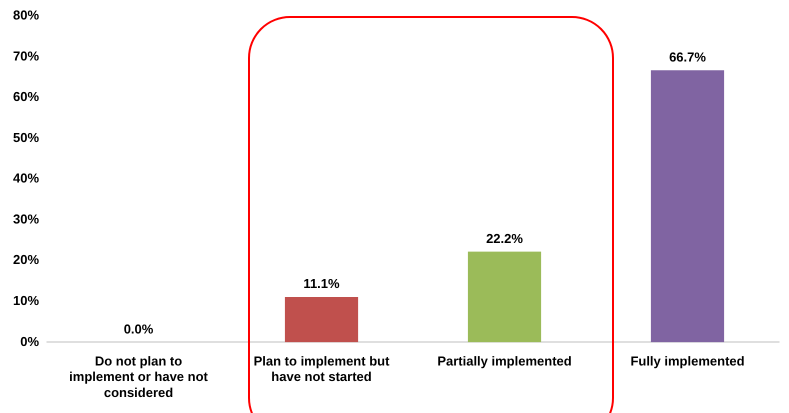 This screenshot has width=789, height=413. Describe the element at coordinates (26, 15) in the screenshot. I see `y-tick-label: 80%` at that location.